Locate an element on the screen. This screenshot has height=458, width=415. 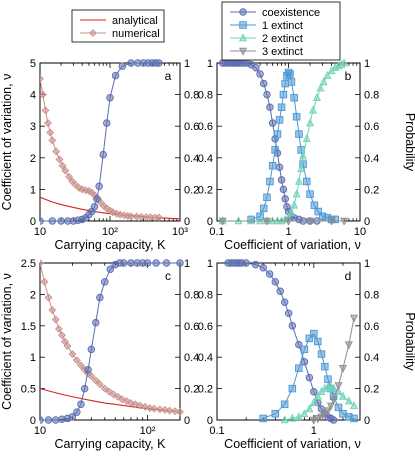
y-tick-label-right: 0.8 is located at coordinates (371, 96).